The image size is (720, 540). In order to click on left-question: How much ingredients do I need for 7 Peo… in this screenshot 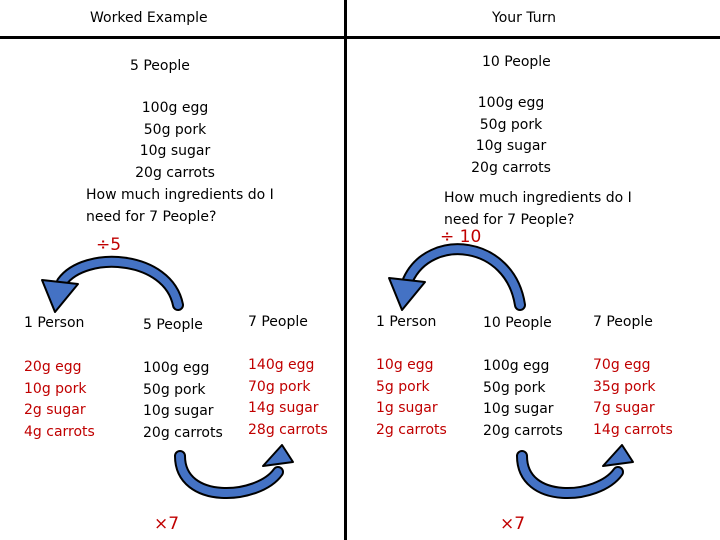, I will do `click(180, 206)`.